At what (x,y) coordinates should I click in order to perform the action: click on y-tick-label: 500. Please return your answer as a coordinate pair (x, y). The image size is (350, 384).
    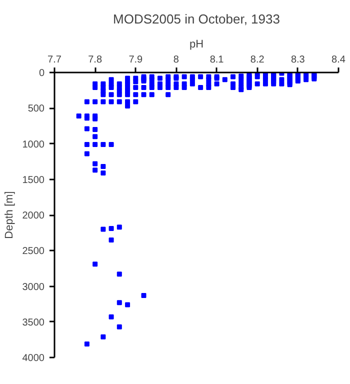
    Looking at the image, I should click on (36, 109).